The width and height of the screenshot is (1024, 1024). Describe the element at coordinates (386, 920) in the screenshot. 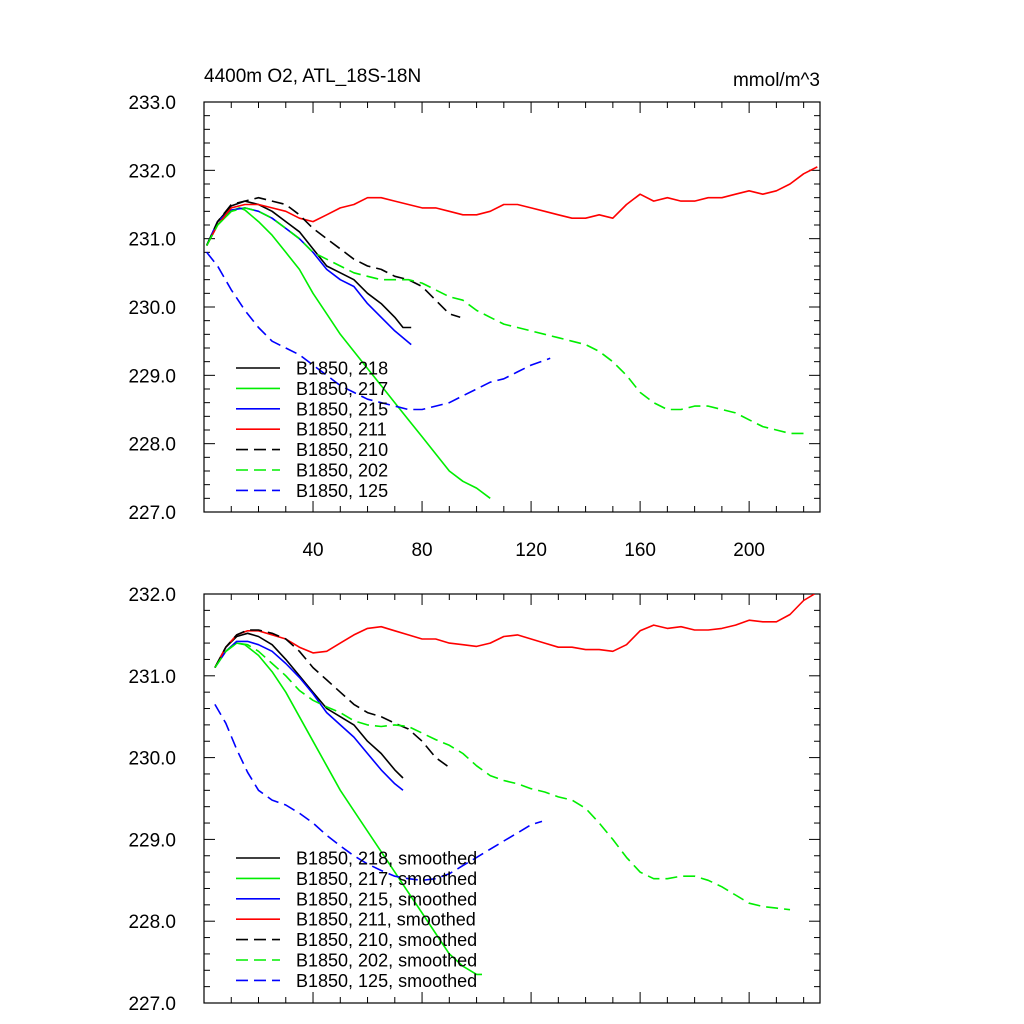

I see `legend-label: B1850, 211, smoothed` at that location.